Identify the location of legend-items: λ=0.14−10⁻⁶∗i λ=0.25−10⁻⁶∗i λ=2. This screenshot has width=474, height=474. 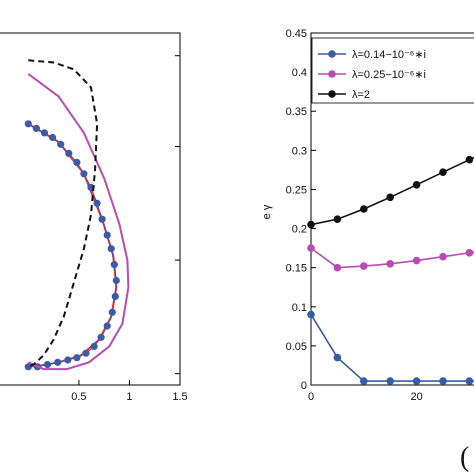
(372, 75).